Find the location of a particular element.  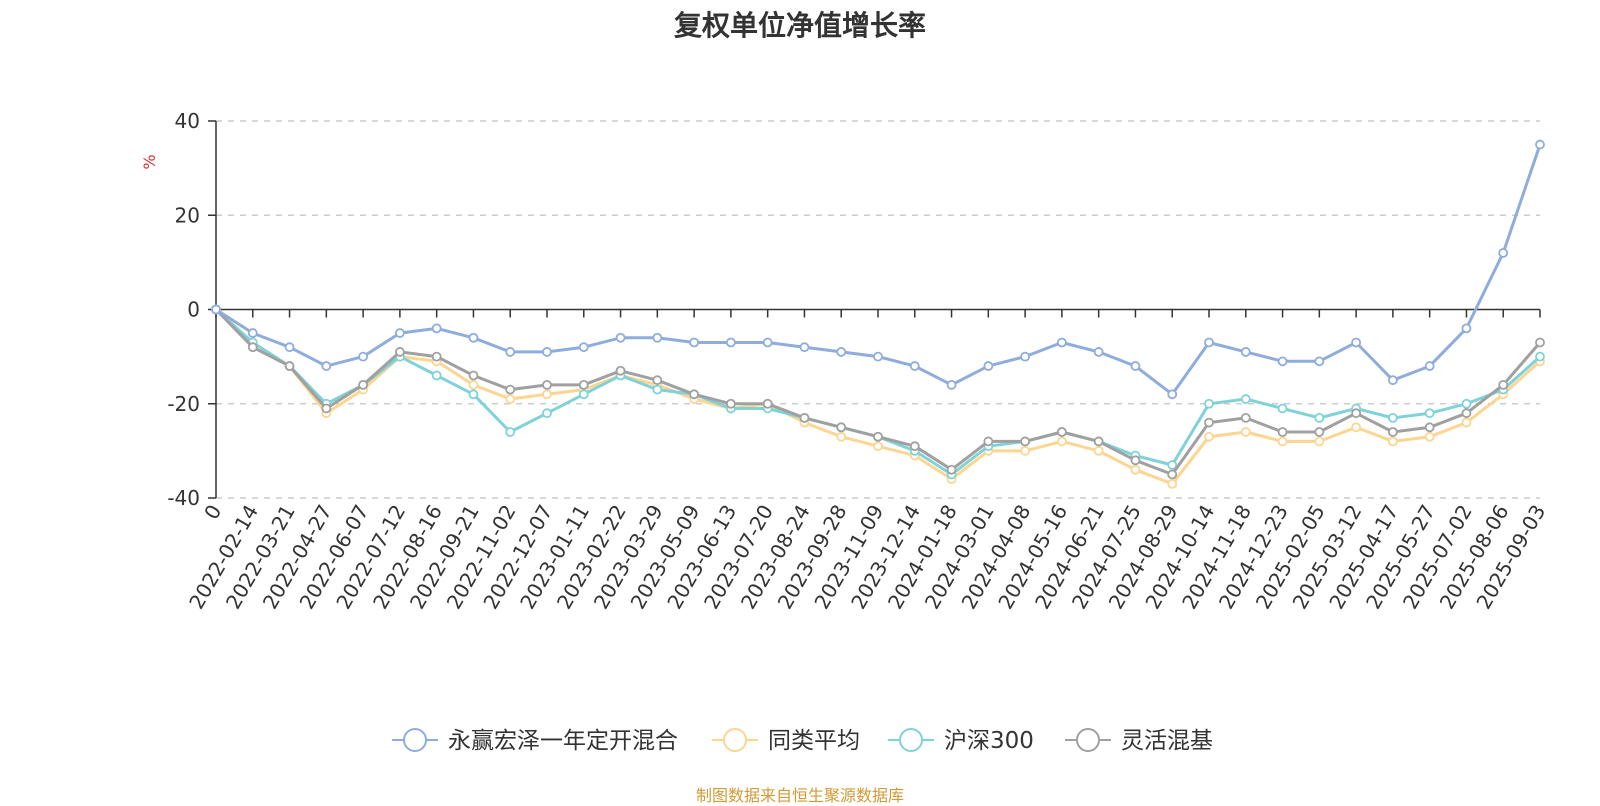

x-tick-label: 0 is located at coordinates (212, 512).